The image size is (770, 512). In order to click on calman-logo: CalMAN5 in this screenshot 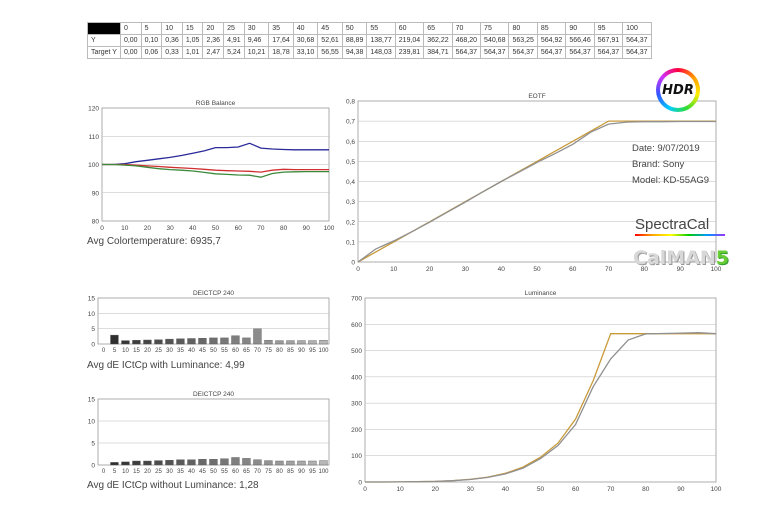, I will do `click(681, 258)`.